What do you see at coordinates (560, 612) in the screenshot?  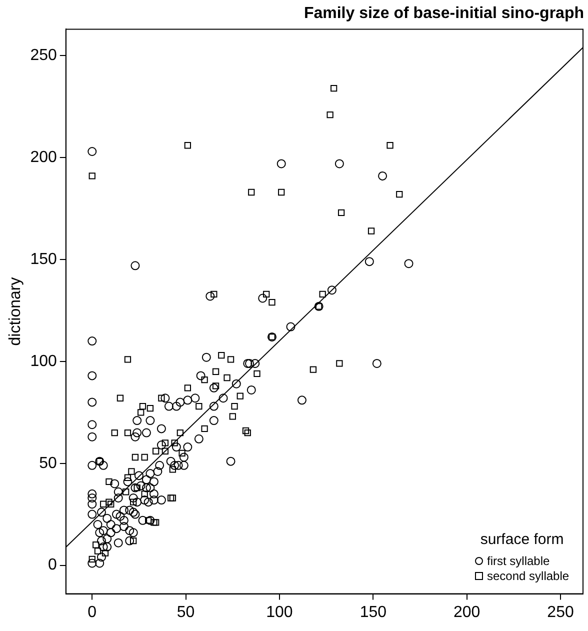 I see `x-tick-label: 250` at bounding box center [560, 612].